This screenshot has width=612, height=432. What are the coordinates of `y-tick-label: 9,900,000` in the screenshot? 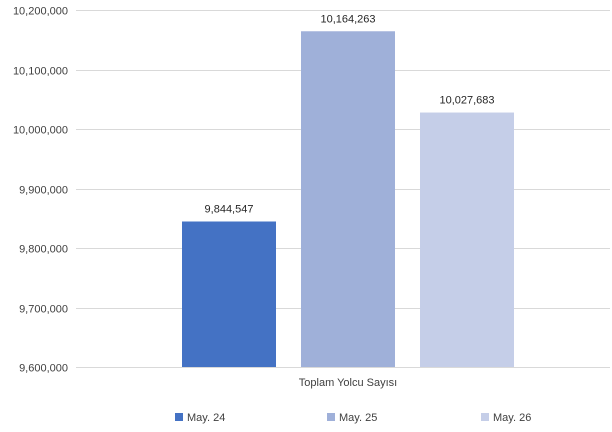 It's located at (43, 191).